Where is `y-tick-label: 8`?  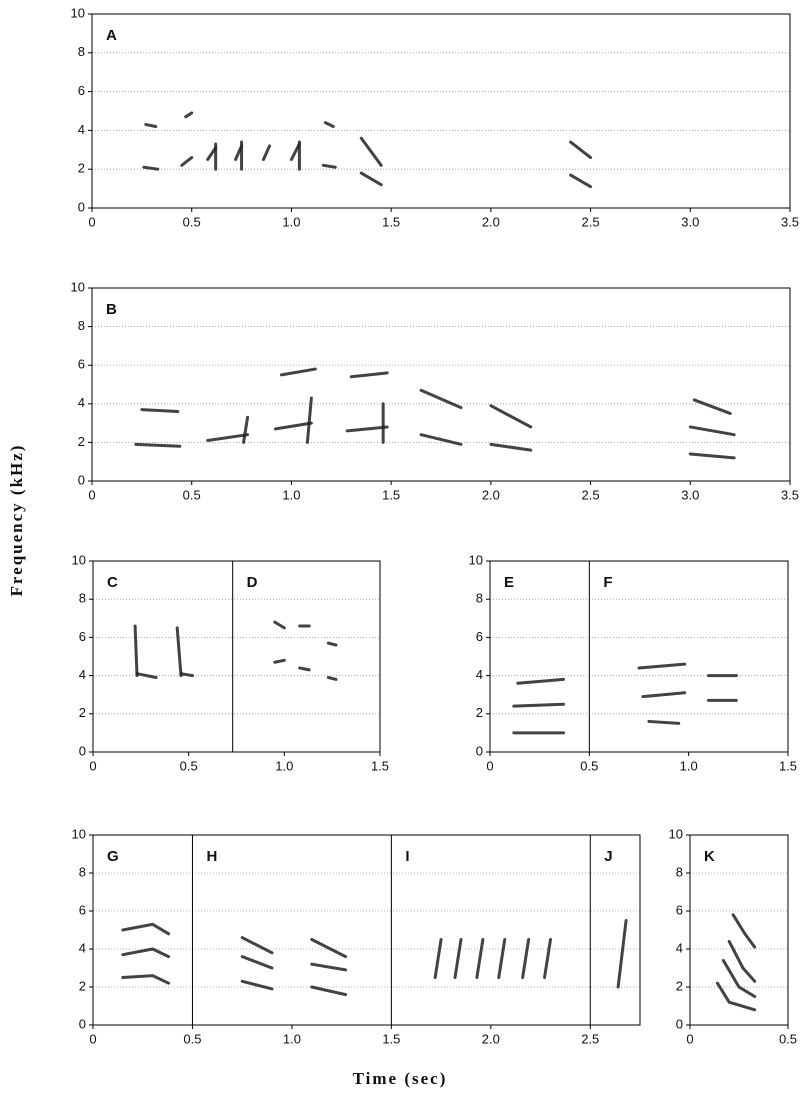
y-tick-label: 8 is located at coordinates (82, 598).